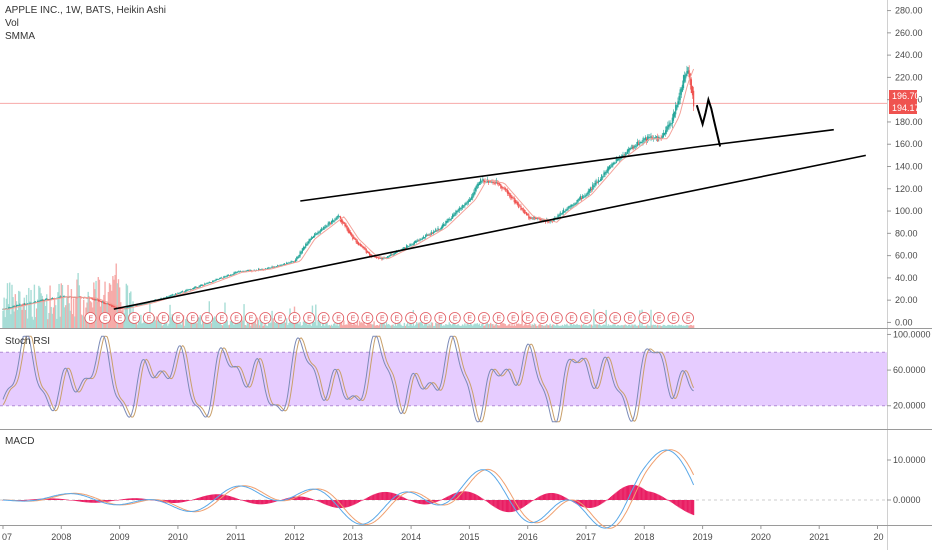 The image size is (932, 550). What do you see at coordinates (85, 10) in the screenshot?
I see `symbol-title: APPLE INC., 1W, BATS, Heikin Ashi` at bounding box center [85, 10].